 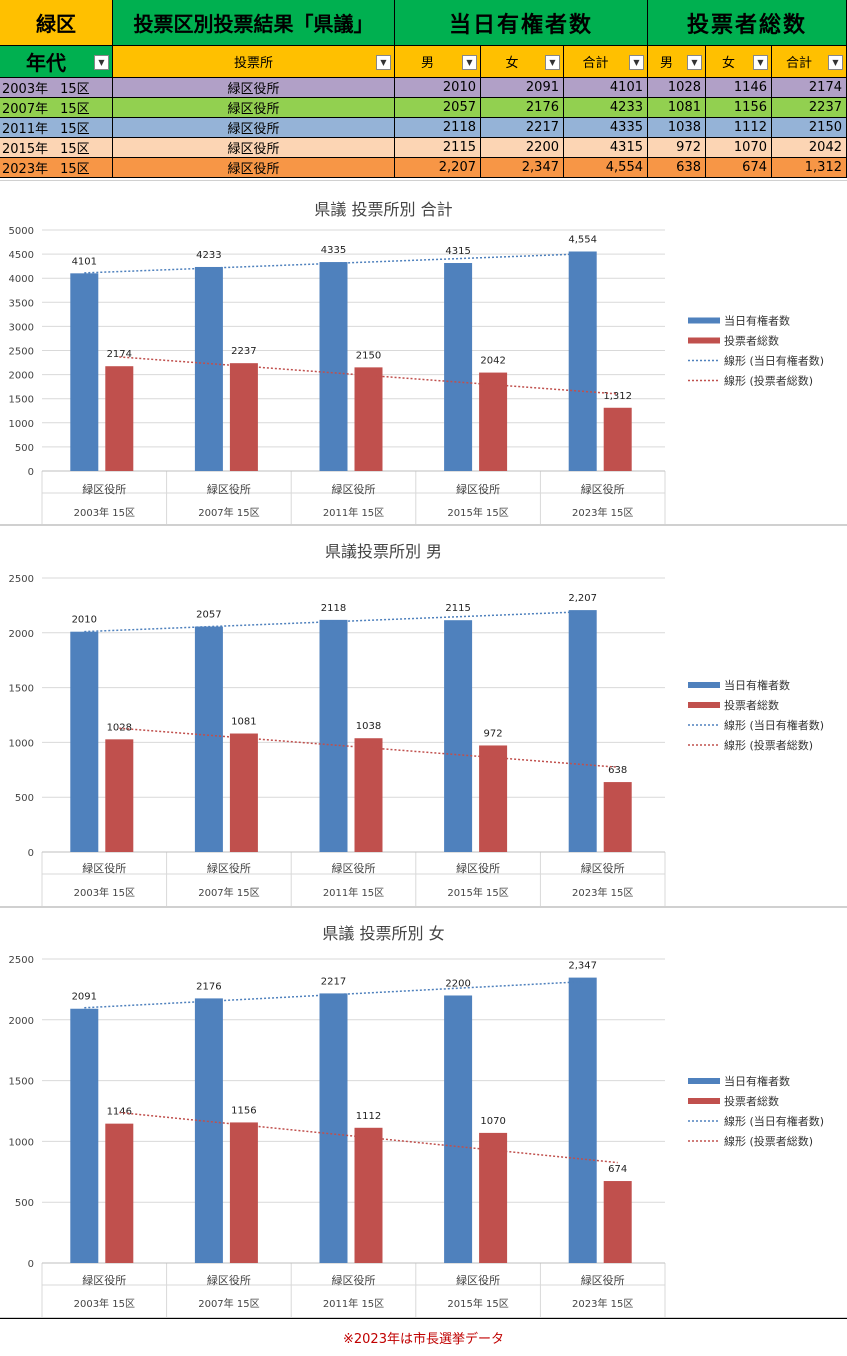 I want to click on ward-title-cell: 緑区, so click(x=56, y=23).